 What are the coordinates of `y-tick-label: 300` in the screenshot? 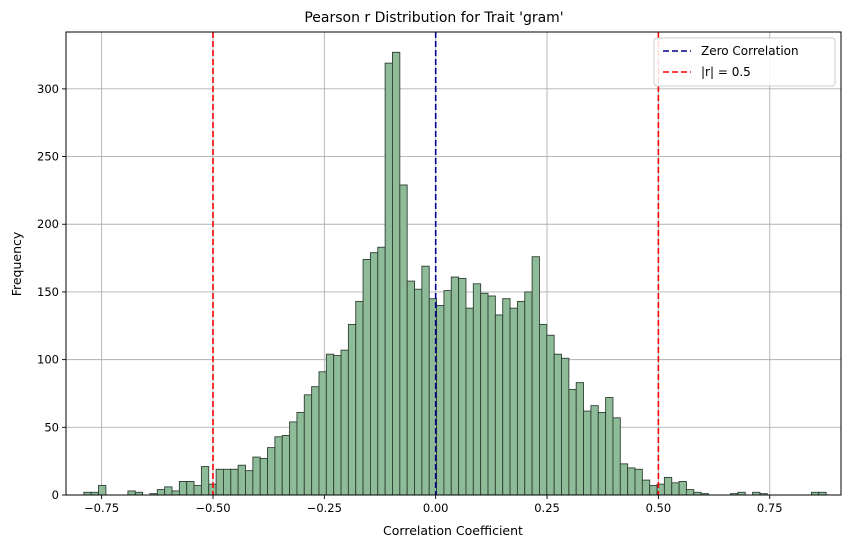 It's located at (48, 89).